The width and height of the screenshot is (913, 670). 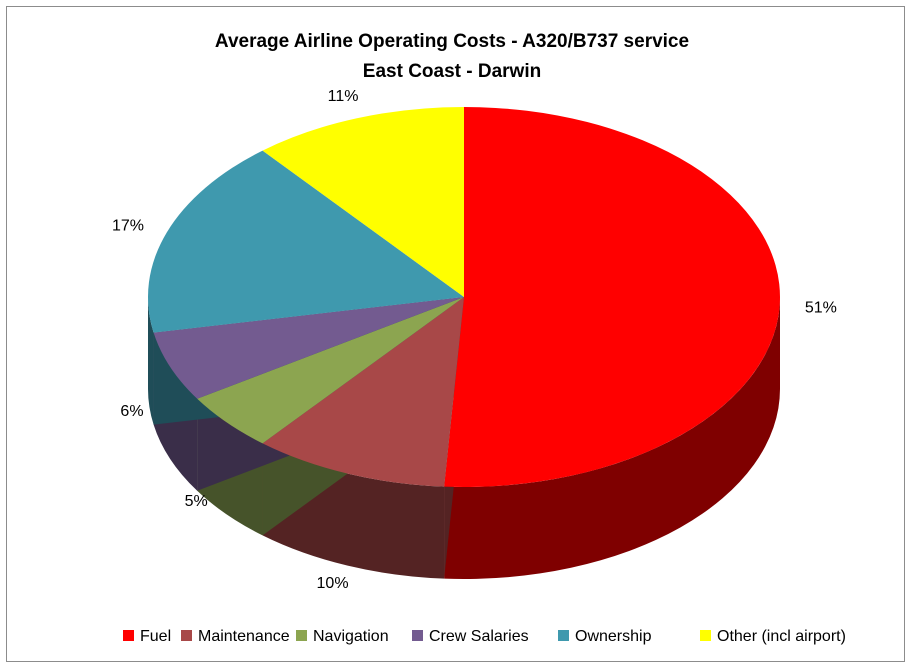 I want to click on legend-label-ownership: Ownership, so click(x=613, y=636).